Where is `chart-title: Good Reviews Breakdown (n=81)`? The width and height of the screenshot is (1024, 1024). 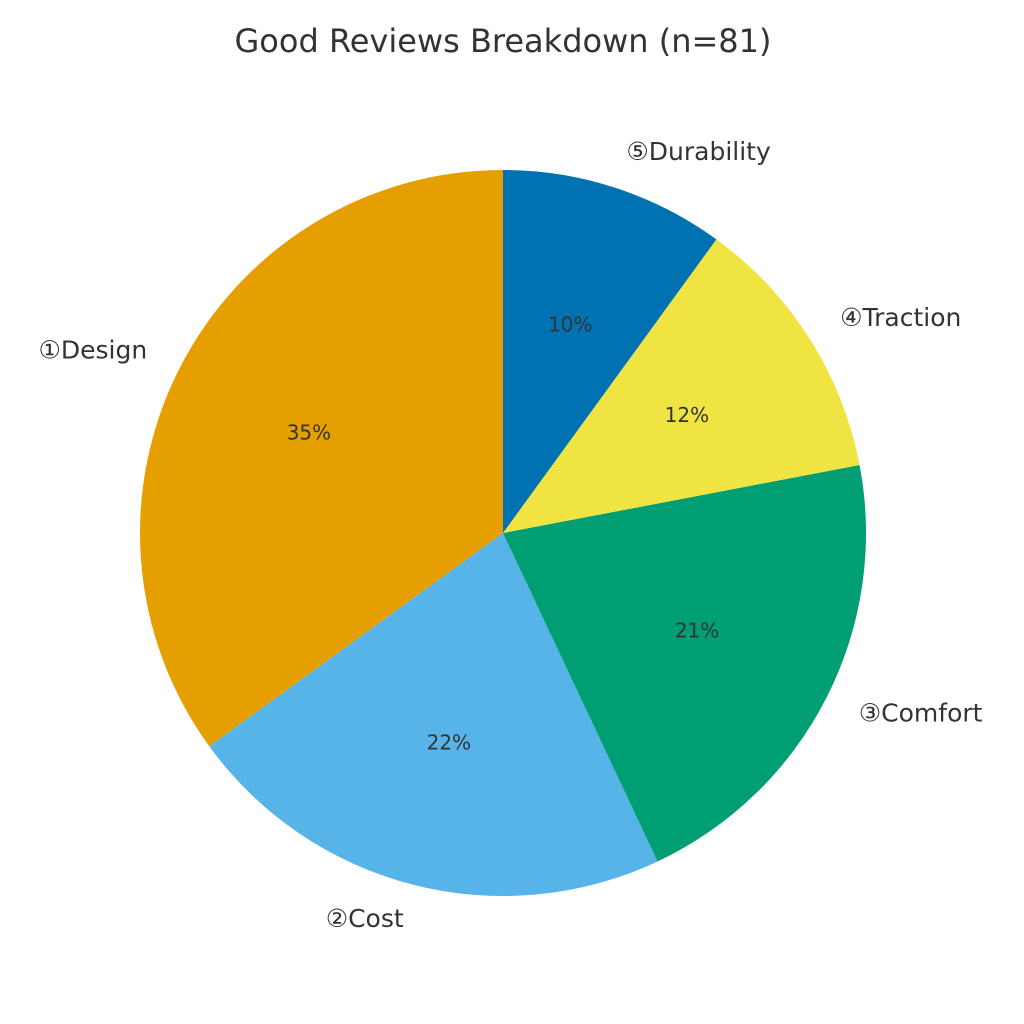 chart-title: Good Reviews Breakdown (n=81) is located at coordinates (503, 41).